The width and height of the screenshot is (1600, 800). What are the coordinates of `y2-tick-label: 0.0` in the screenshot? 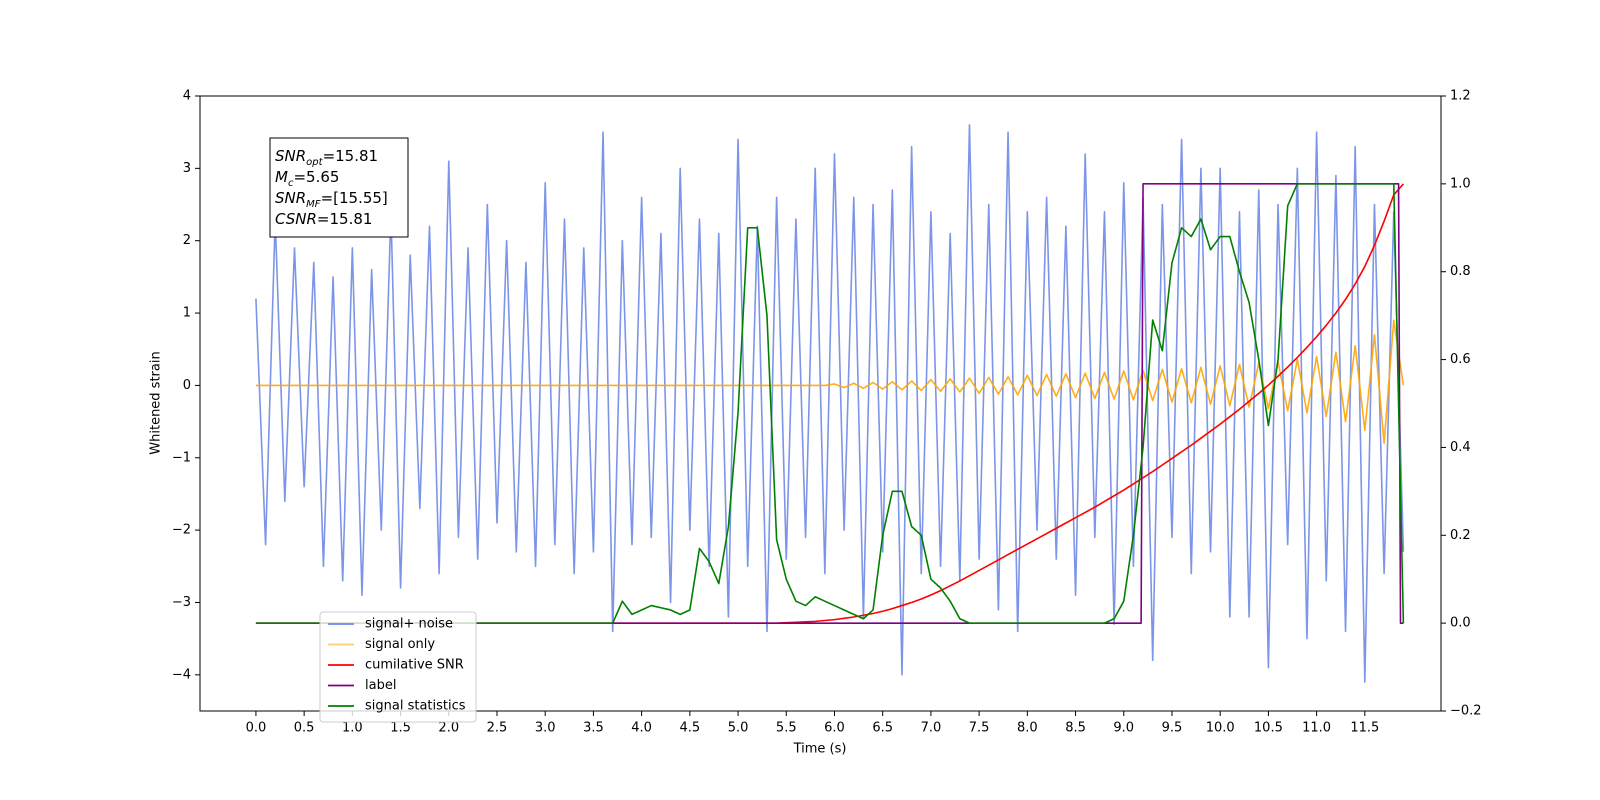 It's located at (1460, 623).